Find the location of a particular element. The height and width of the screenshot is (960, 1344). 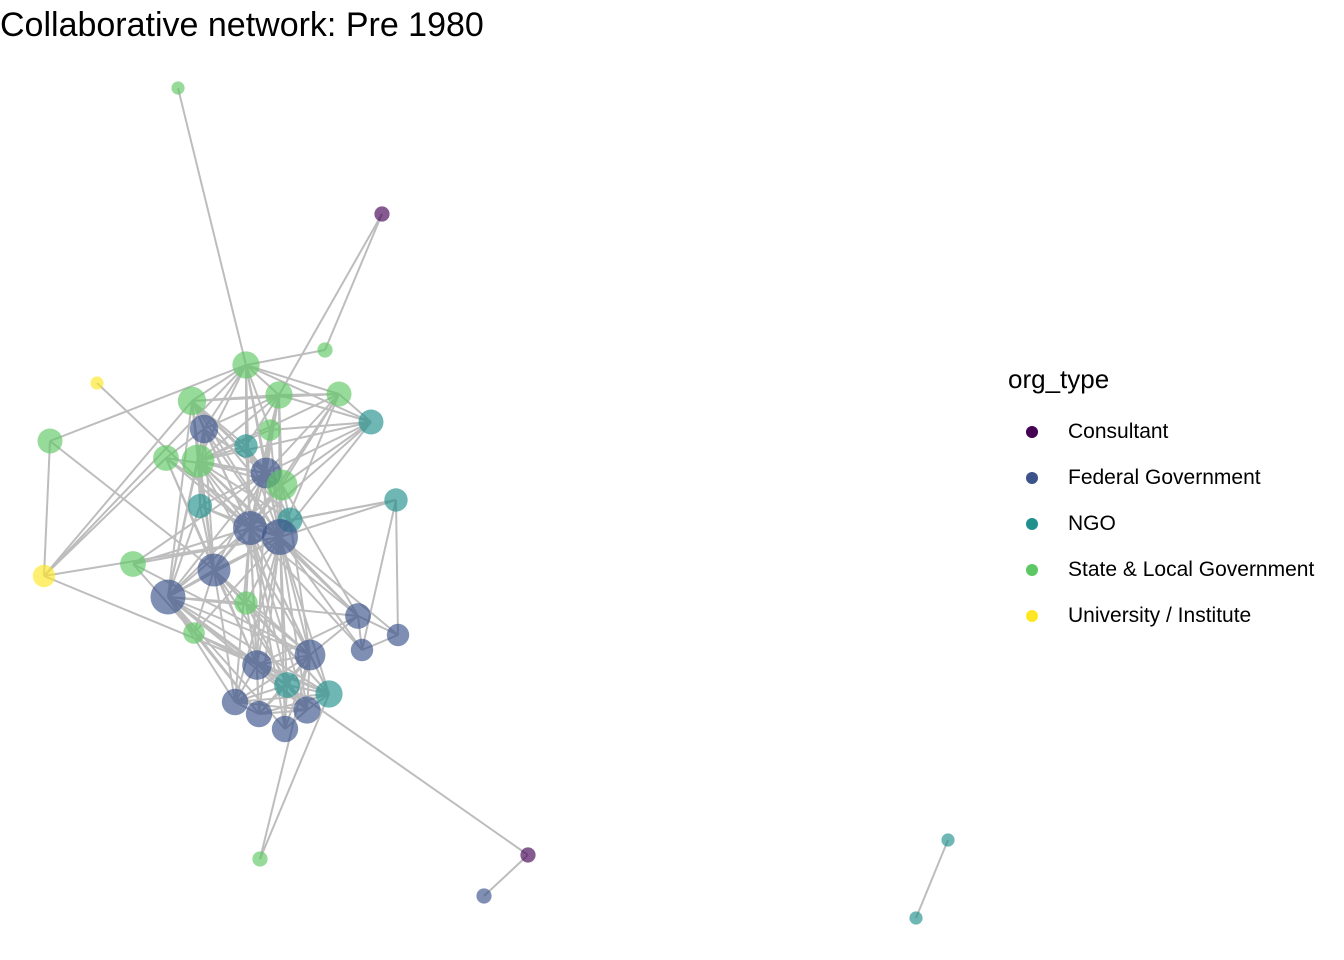

chart-title: Collaborative network: Pre 1980 is located at coordinates (242, 25).